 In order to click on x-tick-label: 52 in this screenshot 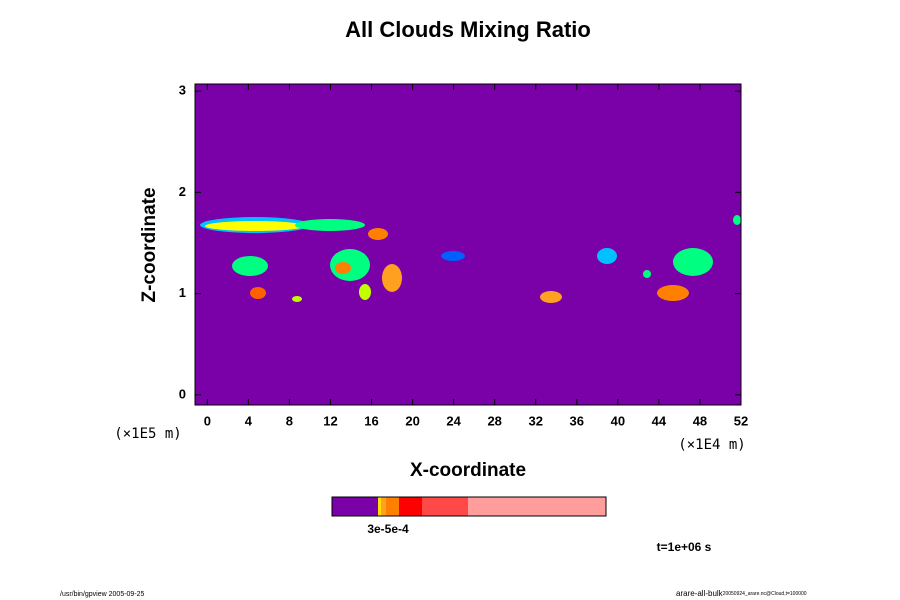, I will do `click(741, 420)`.